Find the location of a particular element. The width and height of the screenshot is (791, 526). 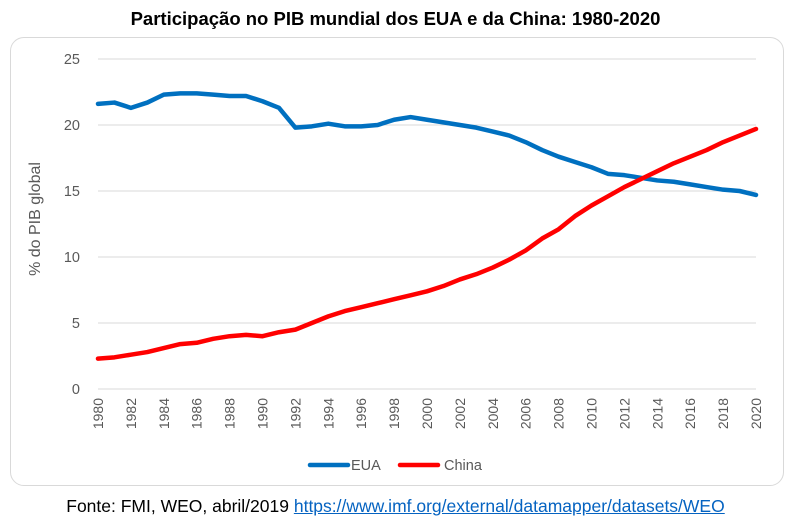

legend: EUA China is located at coordinates (395, 466).